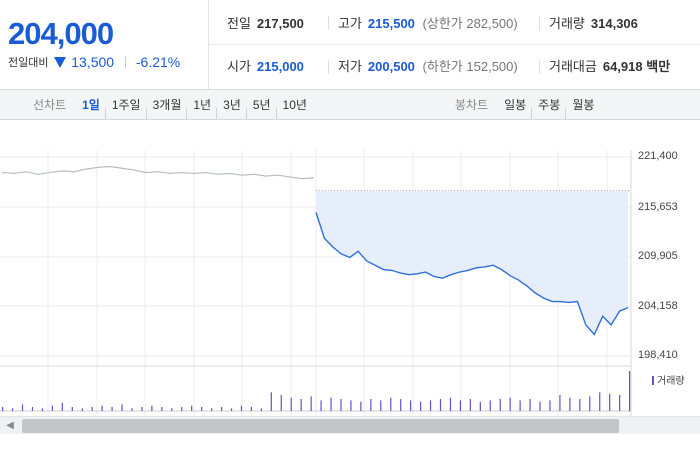 The height and width of the screenshot is (450, 700). I want to click on change-percent: -6.21%, so click(158, 62).